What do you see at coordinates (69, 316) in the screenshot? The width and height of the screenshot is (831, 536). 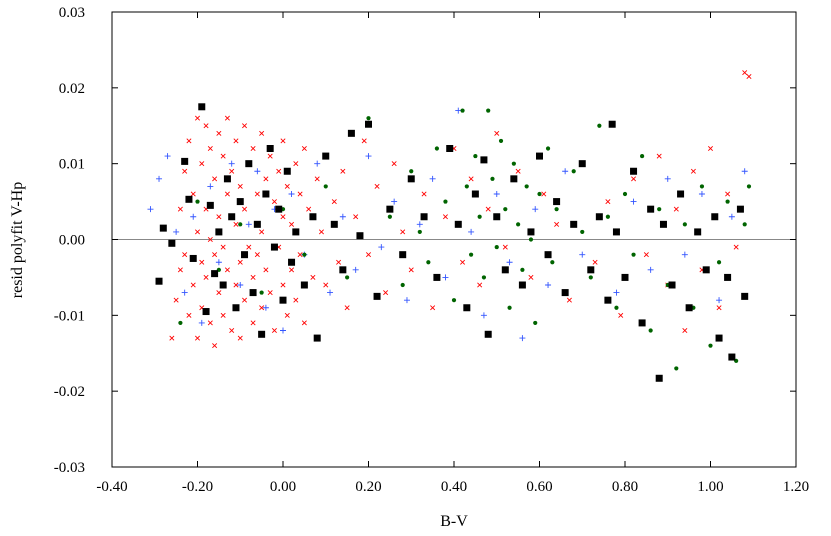 I see `y-tick-label-2: -0.01` at bounding box center [69, 316].